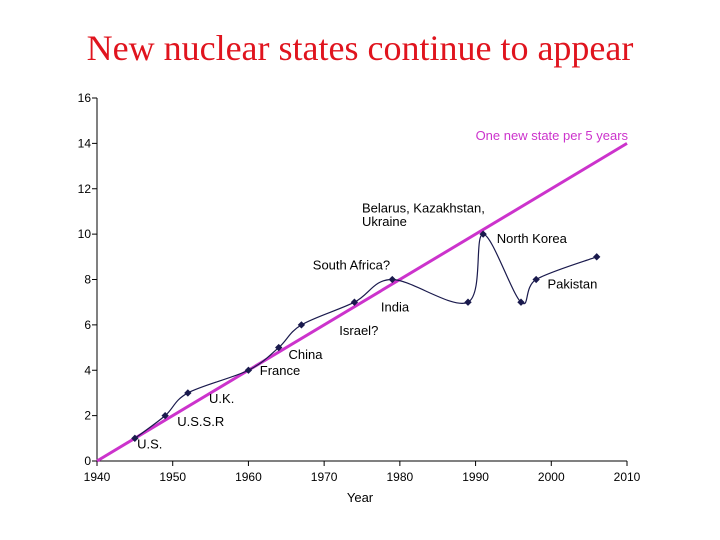 This screenshot has width=720, height=540. Describe the element at coordinates (423, 208) in the screenshot. I see `annotation-label: Belarus, Kazakhstan,` at that location.